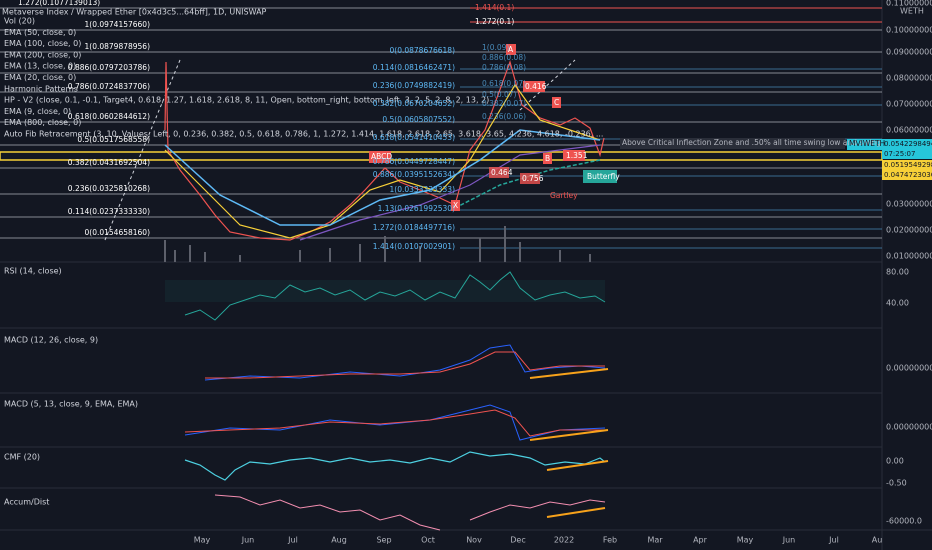 This screenshot has width=932, height=550. What do you see at coordinates (109, 86) in the screenshot?
I see `fib-label: 0.786(0.0724837706)` at bounding box center [109, 86].